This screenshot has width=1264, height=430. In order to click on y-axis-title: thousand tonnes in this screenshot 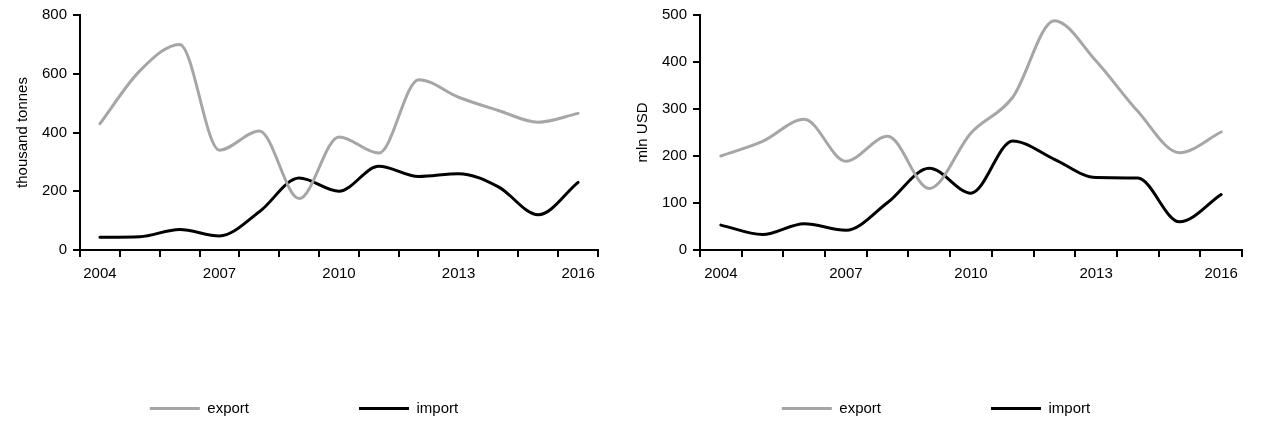, I will do `click(22, 132)`.